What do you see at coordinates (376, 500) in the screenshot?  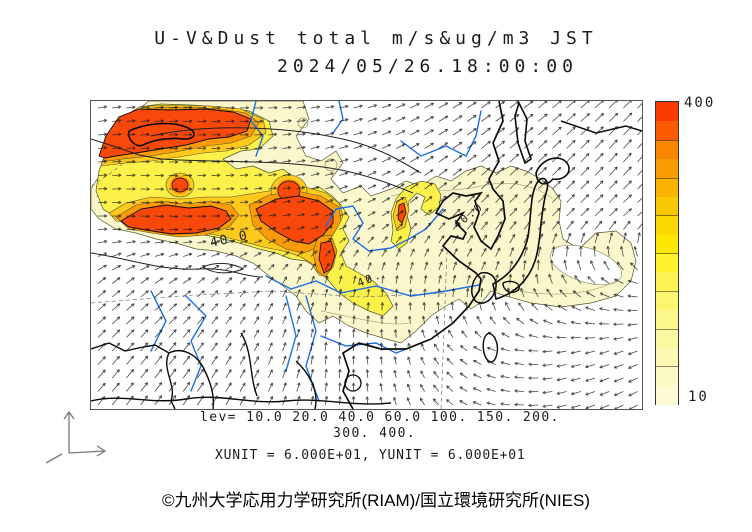 I see `copyright-text: ©九州大学応用力学研究所(RIAM)/国立環境研究所(NIES)` at bounding box center [376, 500].